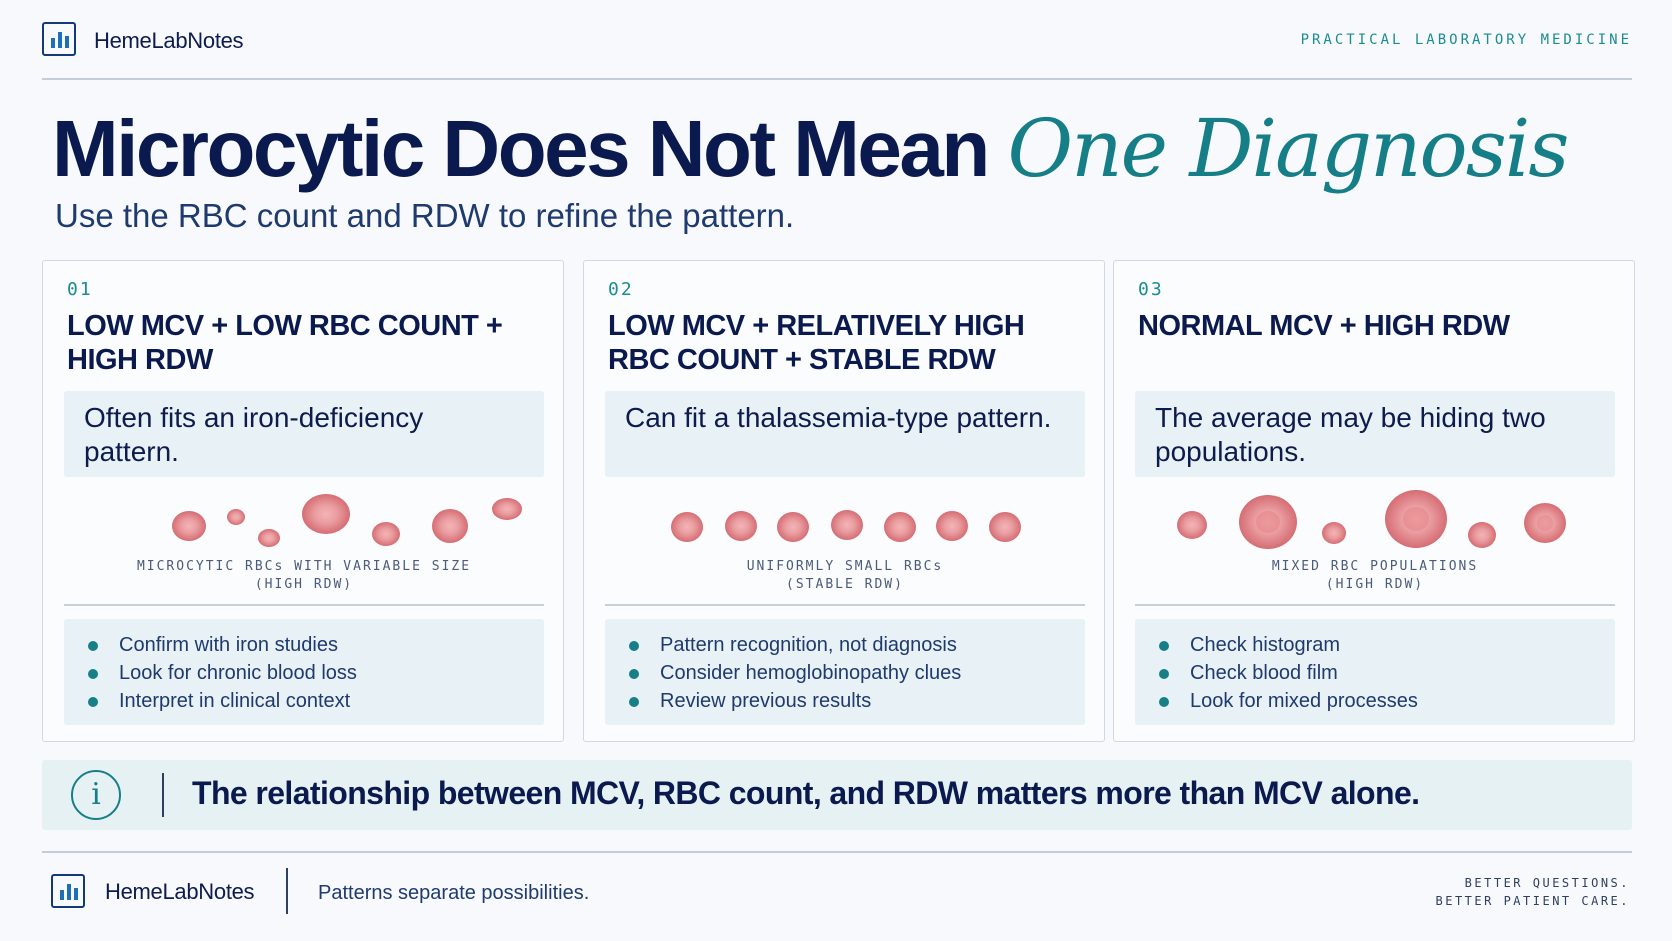 The height and width of the screenshot is (941, 1672). Describe the element at coordinates (1151, 289) in the screenshot. I see `card-number: 03` at that location.